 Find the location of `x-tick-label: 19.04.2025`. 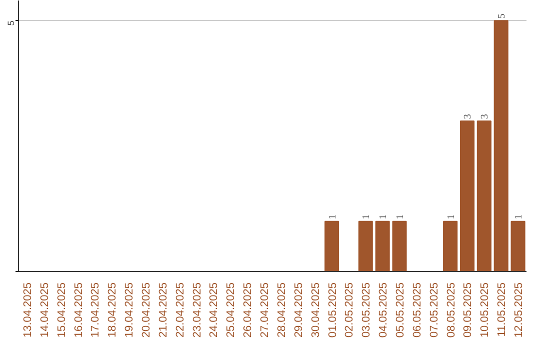

x-tick-label: 19.04.2025 is located at coordinates (130, 310).